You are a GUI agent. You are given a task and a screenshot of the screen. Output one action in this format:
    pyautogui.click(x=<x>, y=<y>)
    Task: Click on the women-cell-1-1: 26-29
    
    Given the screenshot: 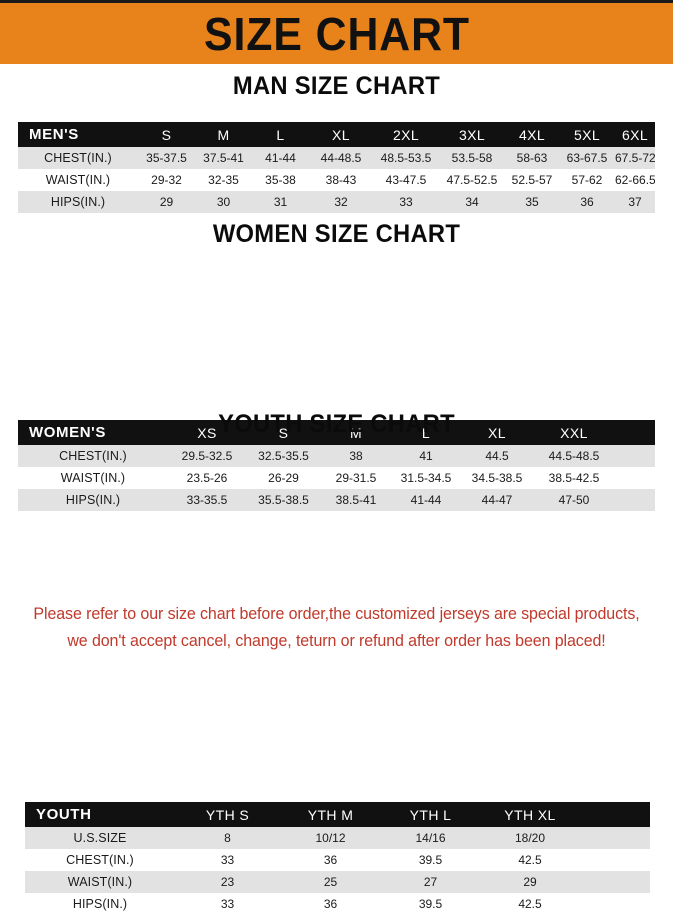 What is the action you would take?
    pyautogui.click(x=283, y=478)
    